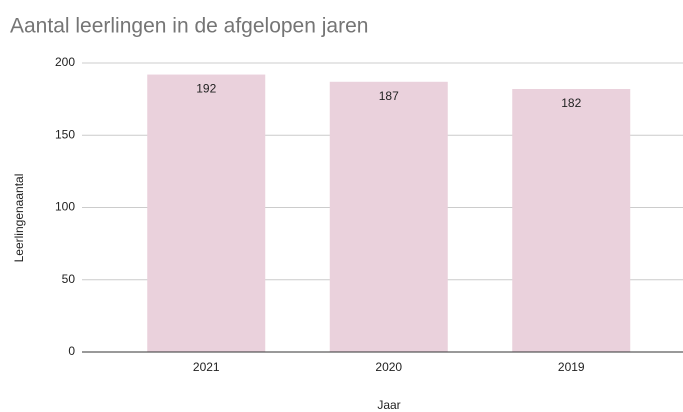 The image size is (683, 412). What do you see at coordinates (388, 367) in the screenshot?
I see `x-tick-label: 2020` at bounding box center [388, 367].